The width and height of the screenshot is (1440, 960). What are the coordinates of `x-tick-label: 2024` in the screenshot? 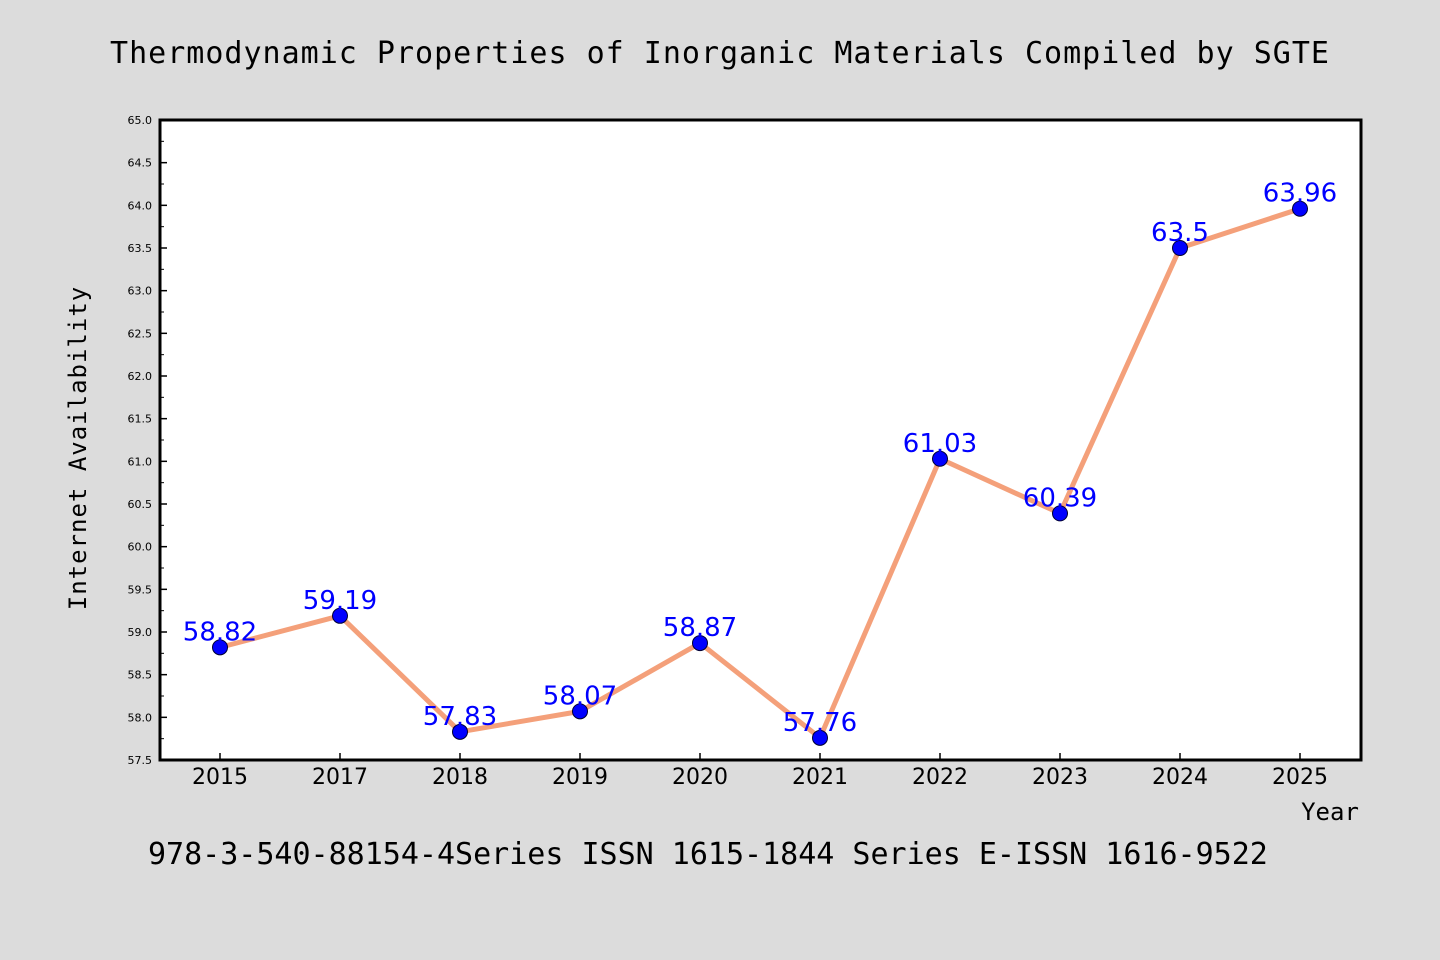 It's located at (1180, 777).